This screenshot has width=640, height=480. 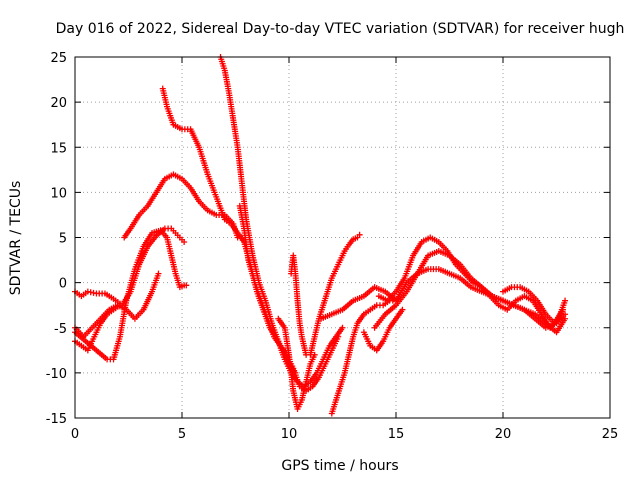 I want to click on y-tick-label: -10, so click(x=56, y=374).